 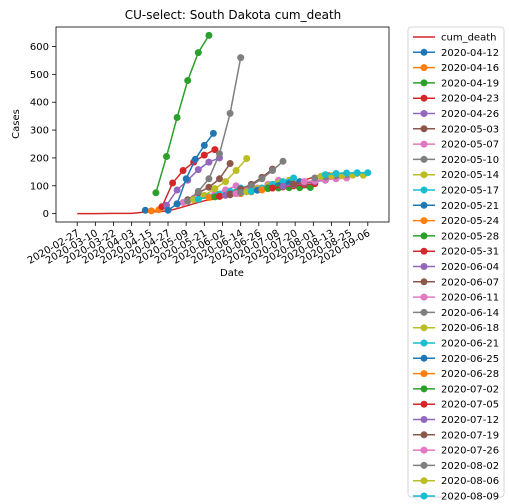 I want to click on legend-label: 2020-05-14, so click(x=470, y=175).